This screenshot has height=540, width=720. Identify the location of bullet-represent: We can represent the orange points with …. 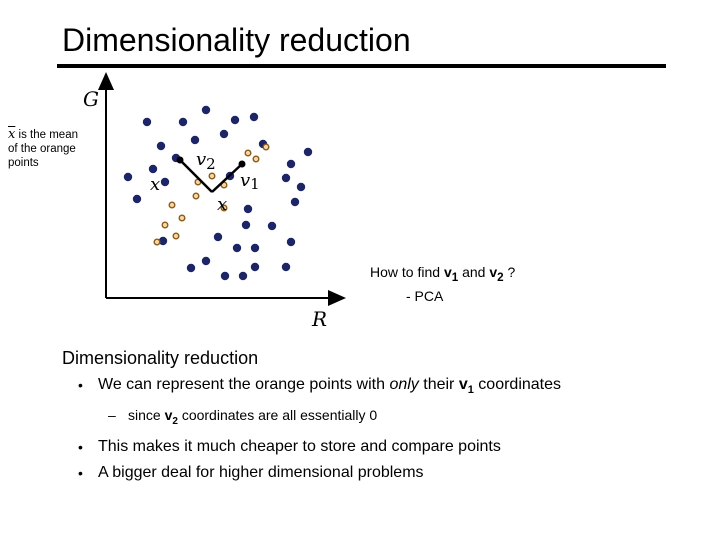
(319, 387).